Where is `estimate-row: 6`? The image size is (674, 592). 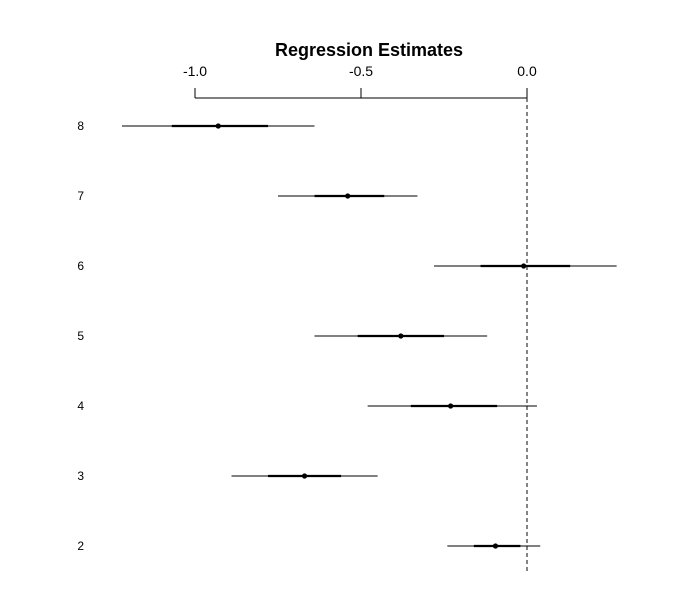 estimate-row: 6 is located at coordinates (347, 266).